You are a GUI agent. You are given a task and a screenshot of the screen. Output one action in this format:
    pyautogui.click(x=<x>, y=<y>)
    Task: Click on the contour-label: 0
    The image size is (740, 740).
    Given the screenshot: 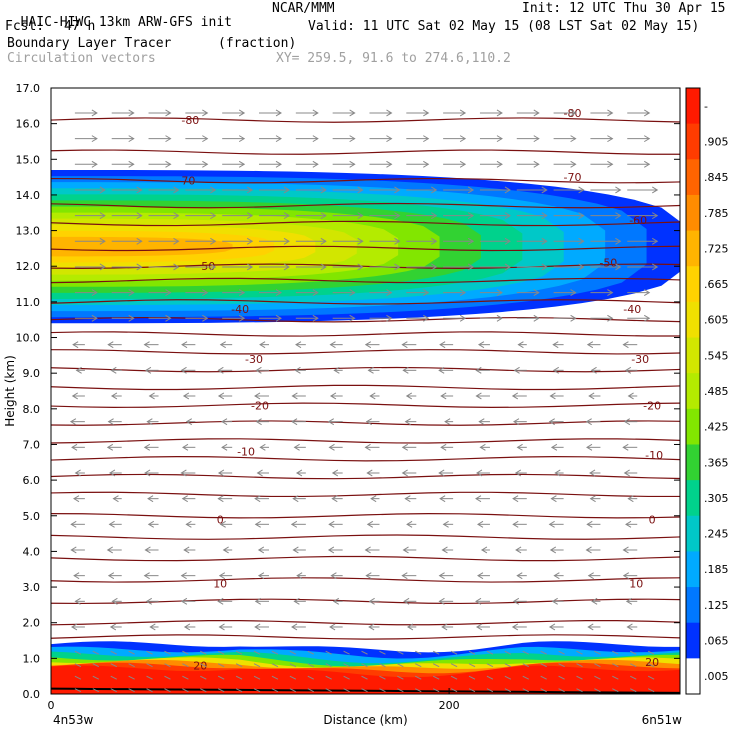 What is the action you would take?
    pyautogui.click(x=652, y=519)
    